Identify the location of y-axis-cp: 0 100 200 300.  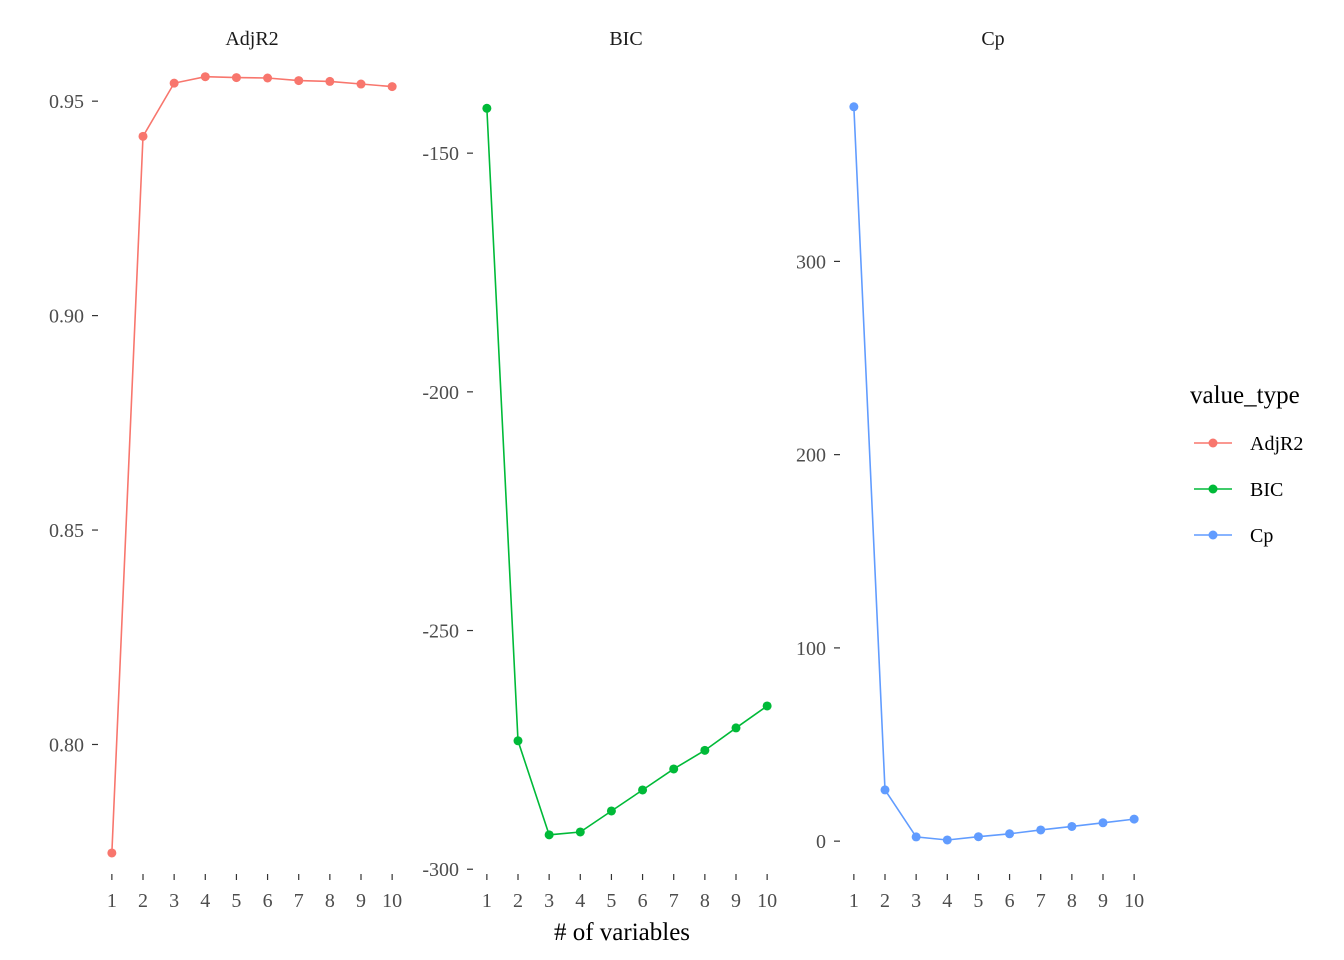
(818, 552).